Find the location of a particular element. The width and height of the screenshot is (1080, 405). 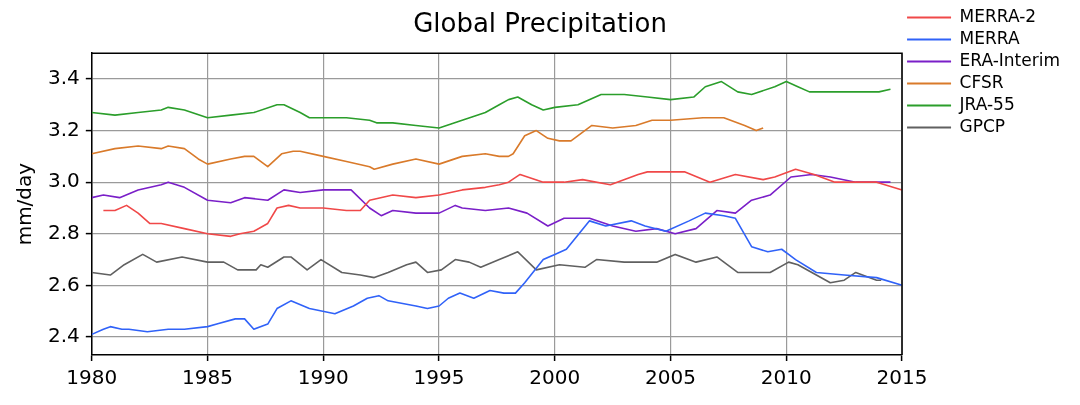

x-tick-label: 1980 is located at coordinates (92, 377).